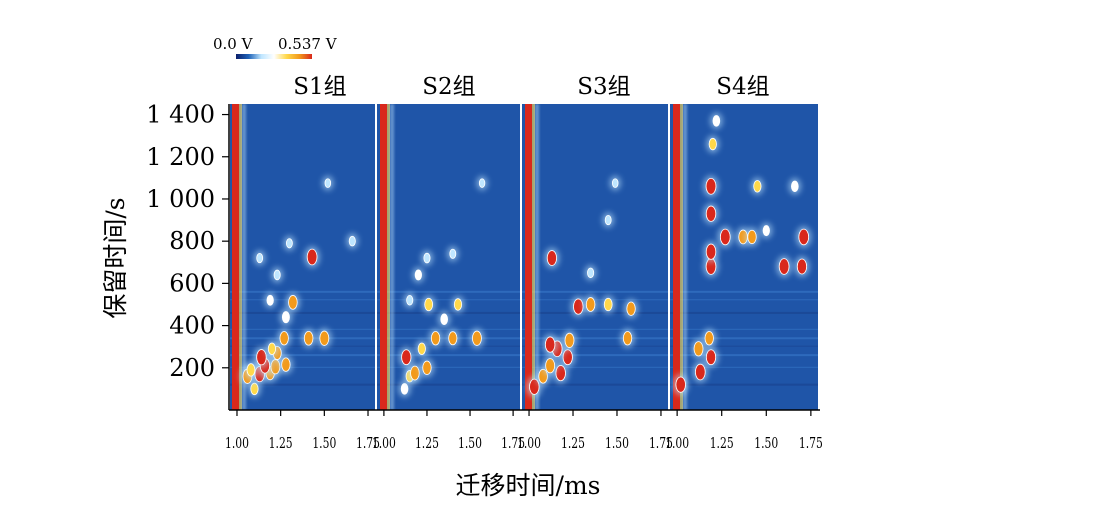 This screenshot has width=1095, height=513. What do you see at coordinates (180, 199) in the screenshot?
I see `y-tick-label: 1 000` at bounding box center [180, 199].